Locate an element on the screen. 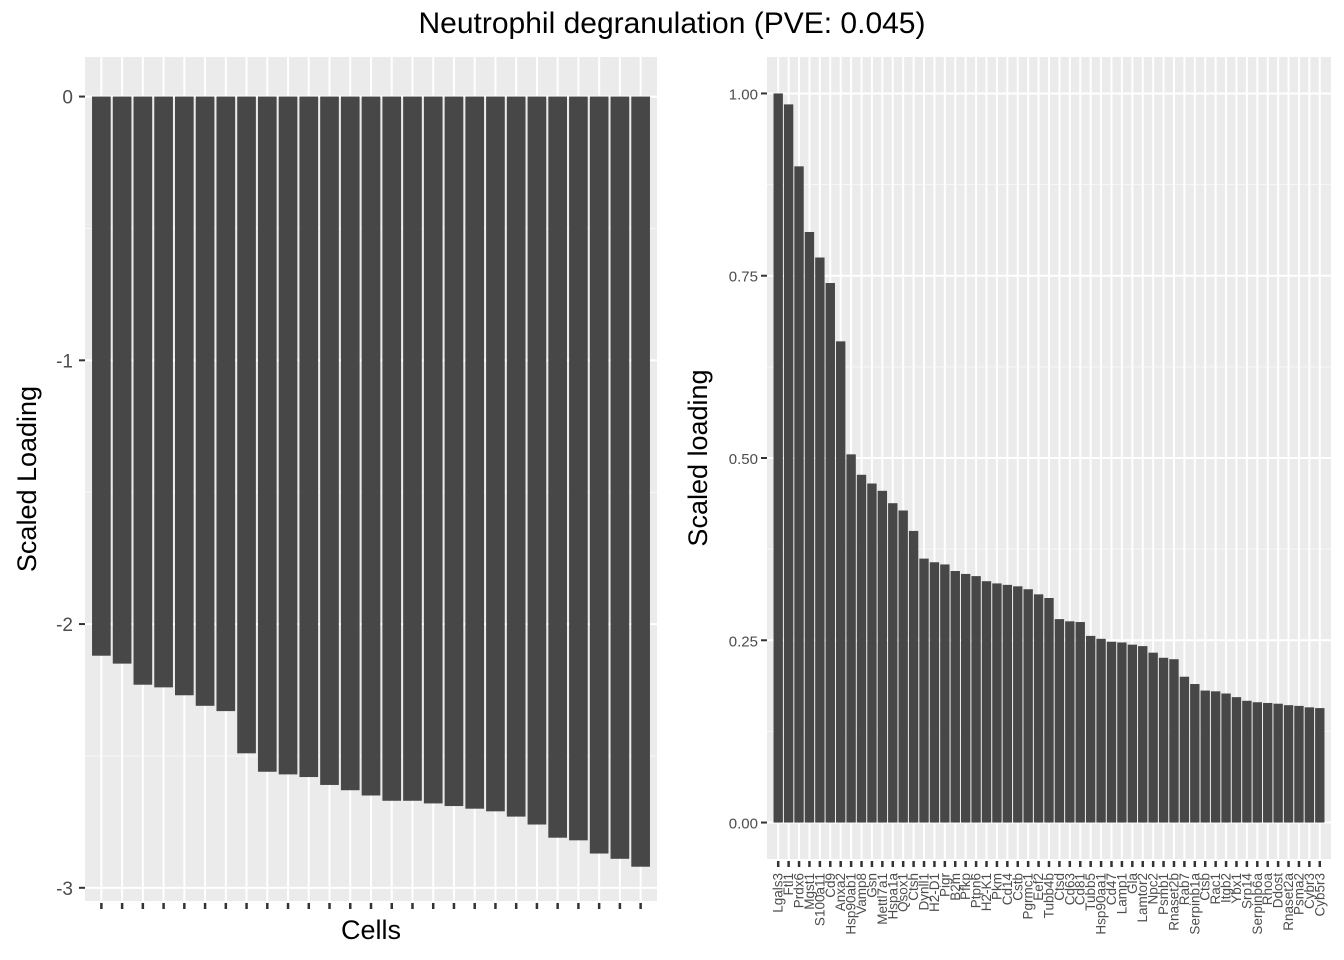 The height and width of the screenshot is (960, 1344). right-x-tick-label: Hsp90ab1 is located at coordinates (851, 904).